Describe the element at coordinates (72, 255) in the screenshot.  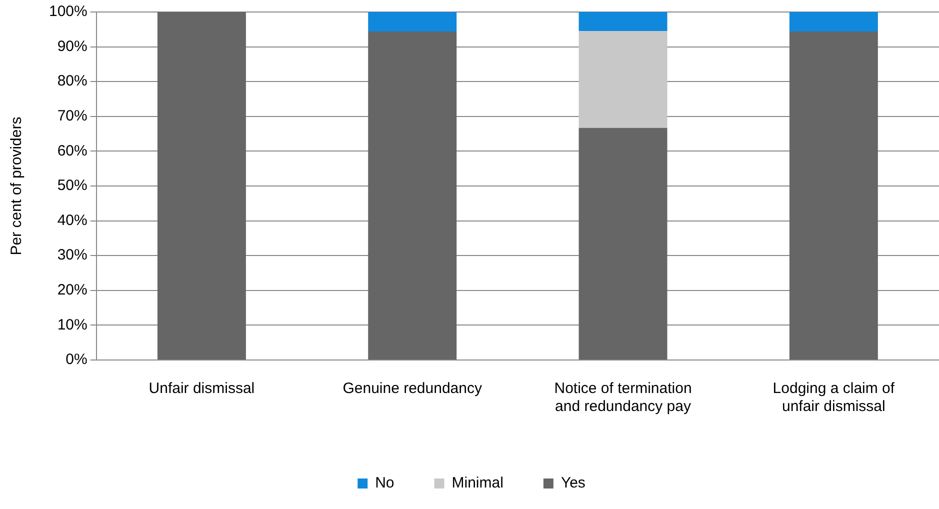
I see `y-tick-label: 30%` at that location.